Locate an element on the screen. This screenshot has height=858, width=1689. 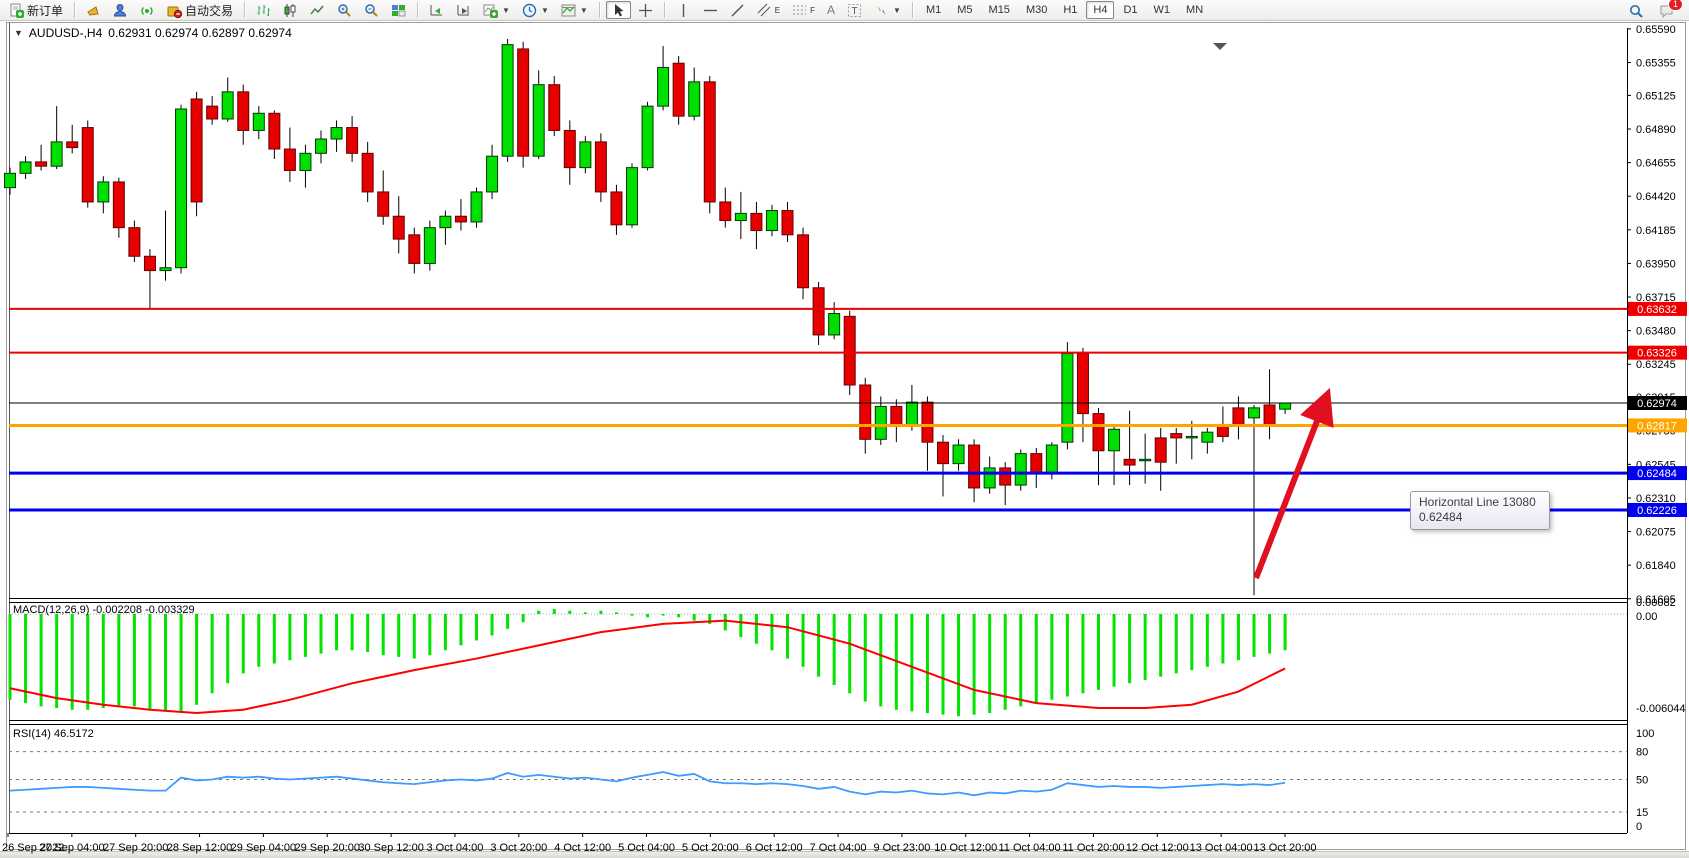
zoom-in-button is located at coordinates (344, 10).